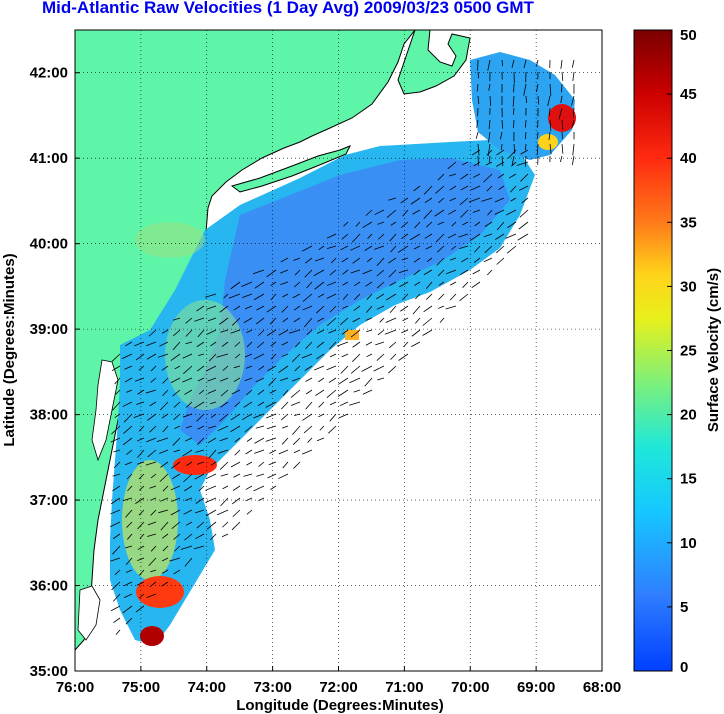 This screenshot has width=724, height=714. What do you see at coordinates (49, 586) in the screenshot?
I see `y-tick-label: 36:00` at bounding box center [49, 586].